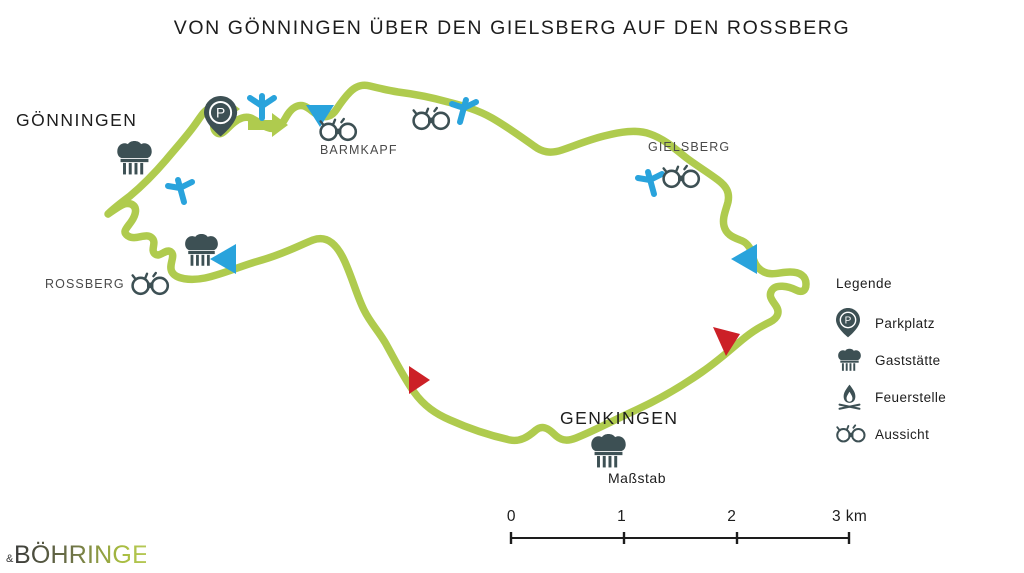 The image size is (1024, 573). What do you see at coordinates (511, 516) in the screenshot?
I see `scale-tick-0: 0` at bounding box center [511, 516].